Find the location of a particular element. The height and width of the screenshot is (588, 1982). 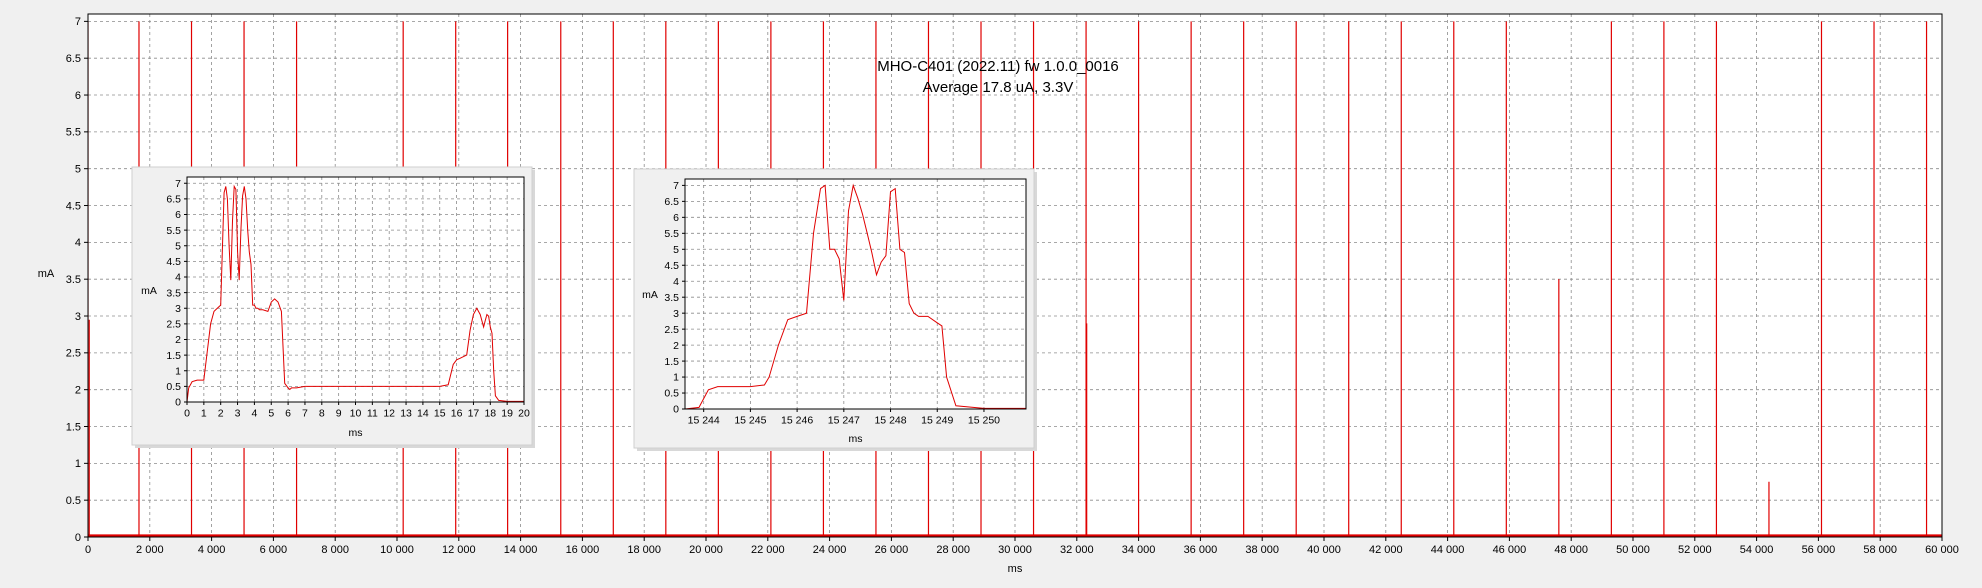

x-tick-label: 38 000 is located at coordinates (1262, 550).